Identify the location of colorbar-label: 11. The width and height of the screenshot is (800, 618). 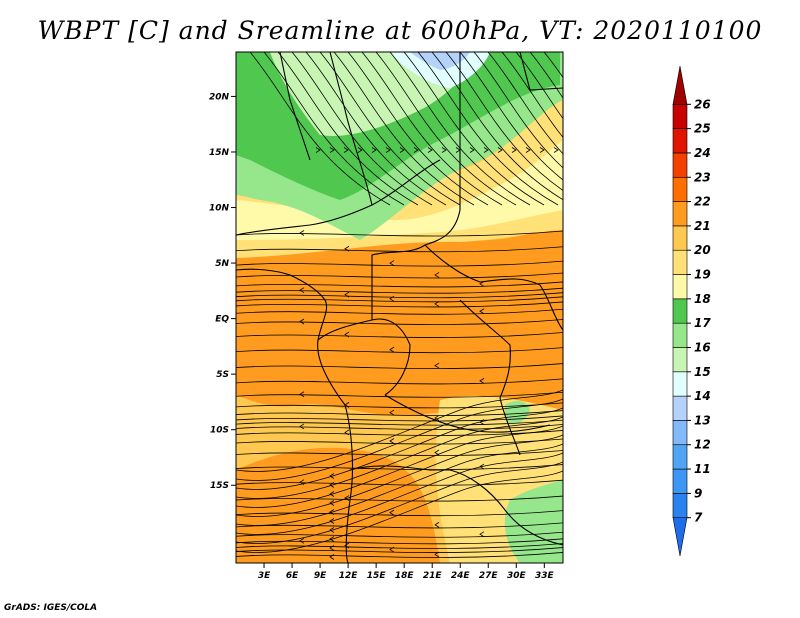
(702, 469).